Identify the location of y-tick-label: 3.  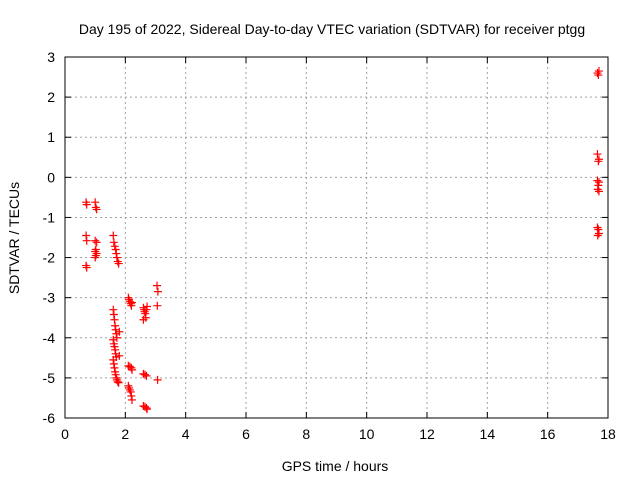
(51, 57).